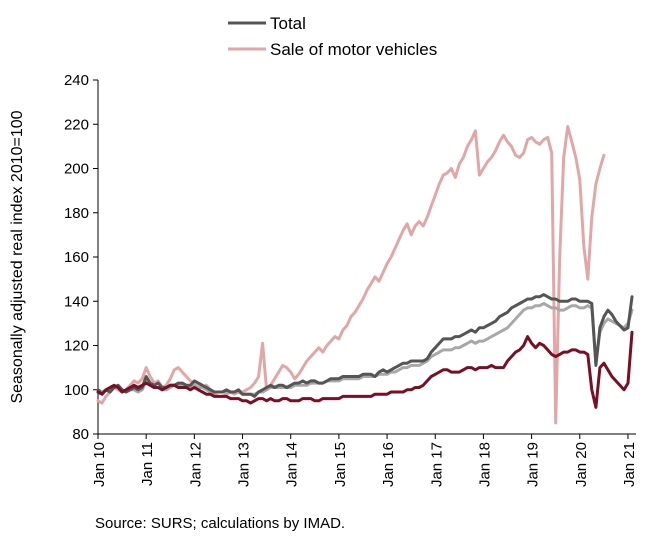  What do you see at coordinates (332, 36) in the screenshot?
I see `legend: Total Sale of motor vehicles` at bounding box center [332, 36].